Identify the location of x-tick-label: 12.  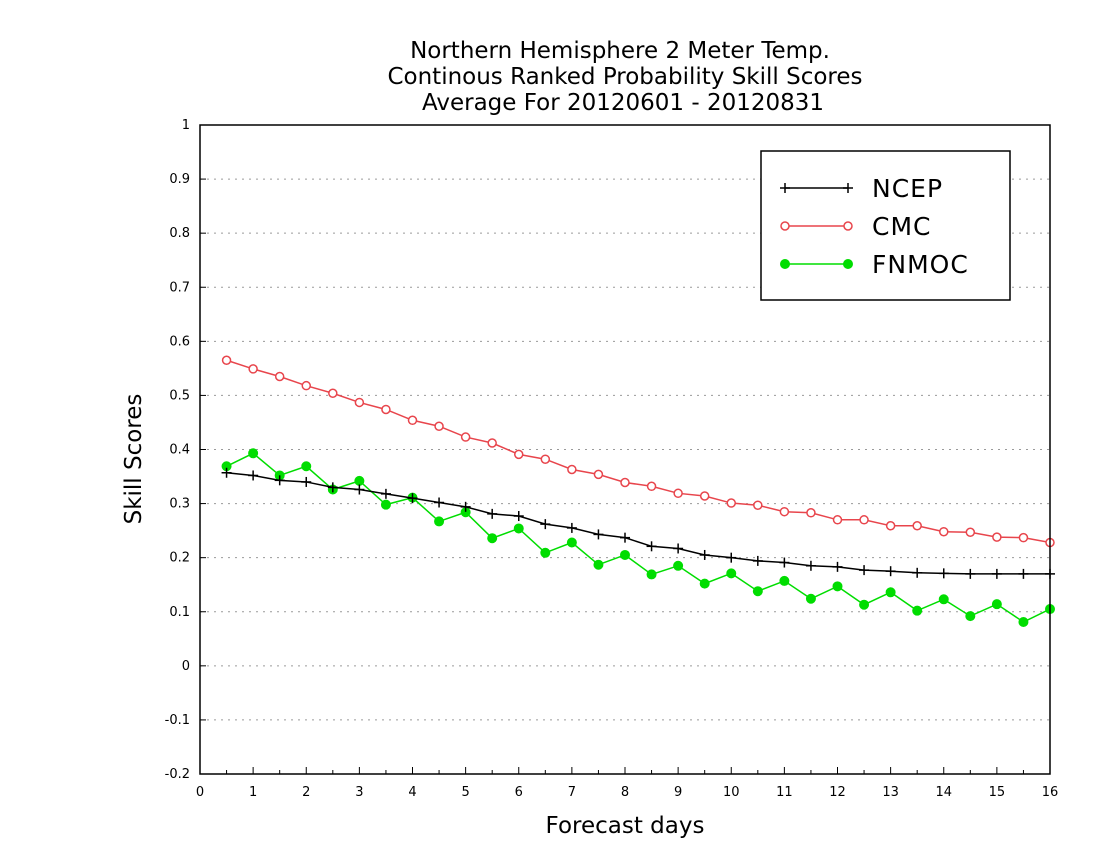
(837, 792).